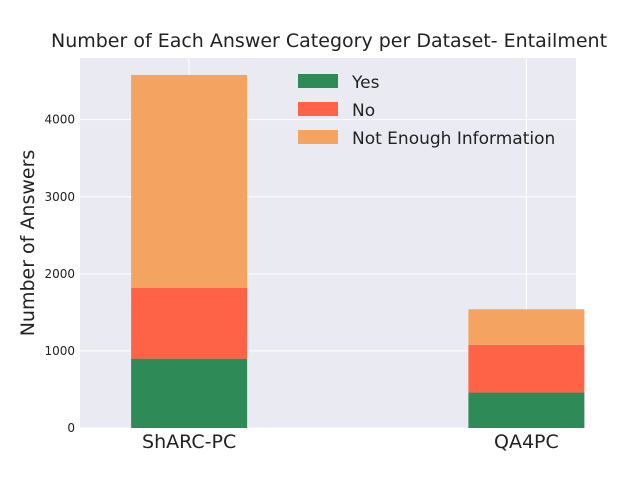  Describe the element at coordinates (426, 111) in the screenshot. I see `legend: Yes No Not Enough Information` at that location.